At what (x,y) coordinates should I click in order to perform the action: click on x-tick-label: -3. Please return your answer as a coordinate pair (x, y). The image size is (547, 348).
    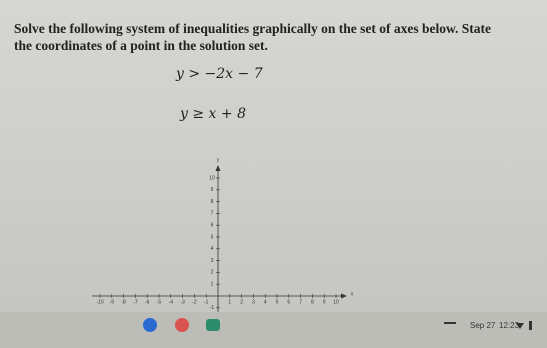
    Looking at the image, I should click on (182, 302).